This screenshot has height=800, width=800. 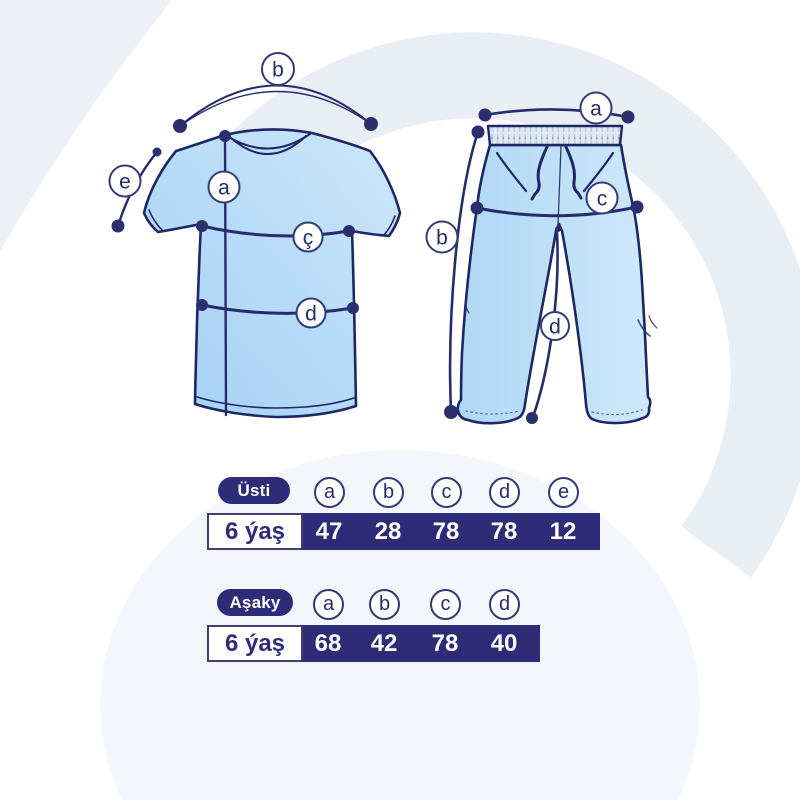 I want to click on pants-body, so click(x=554, y=284).